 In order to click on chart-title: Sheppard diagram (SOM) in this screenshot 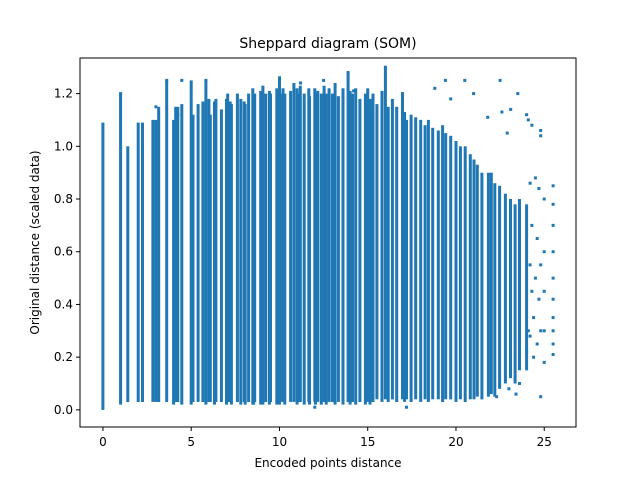, I will do `click(327, 44)`.